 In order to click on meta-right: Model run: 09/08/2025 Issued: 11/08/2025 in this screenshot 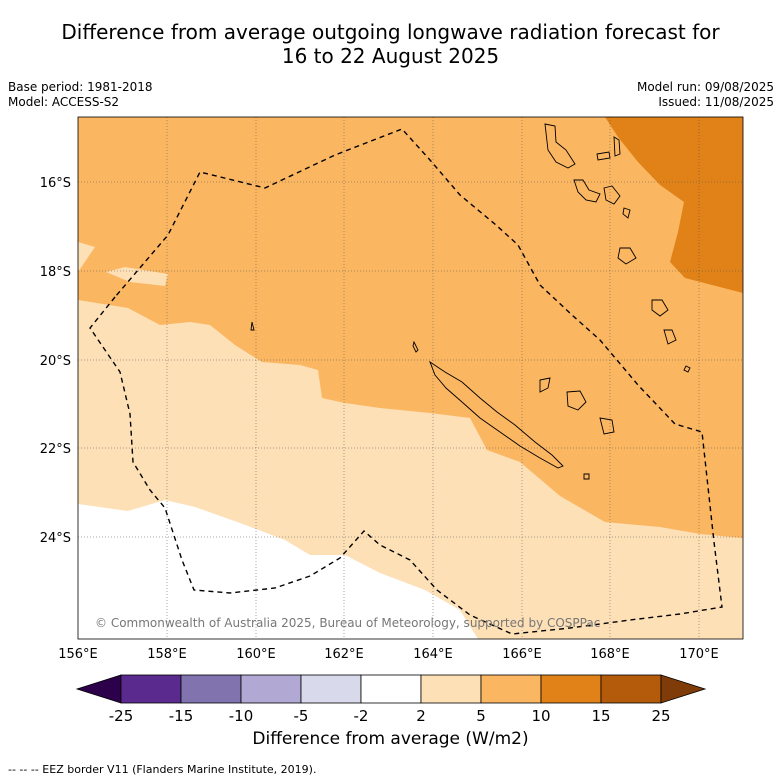, I will do `click(705, 95)`.